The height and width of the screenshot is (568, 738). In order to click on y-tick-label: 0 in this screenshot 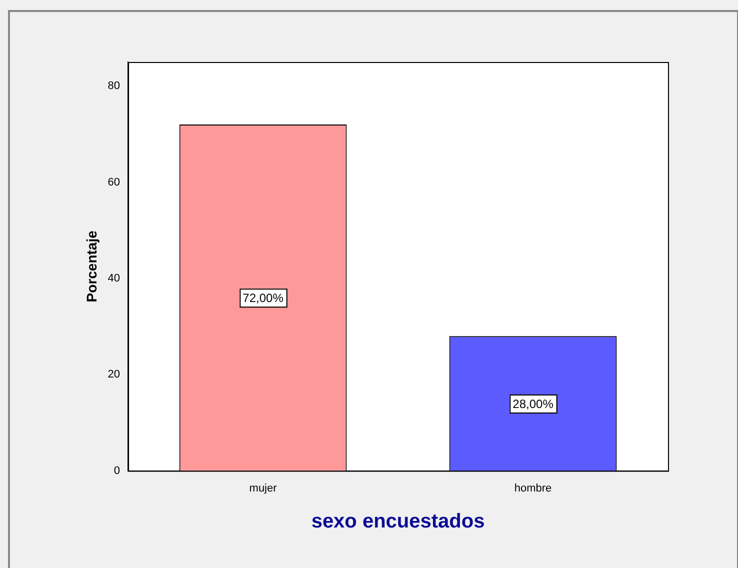, I will do `click(117, 470)`.